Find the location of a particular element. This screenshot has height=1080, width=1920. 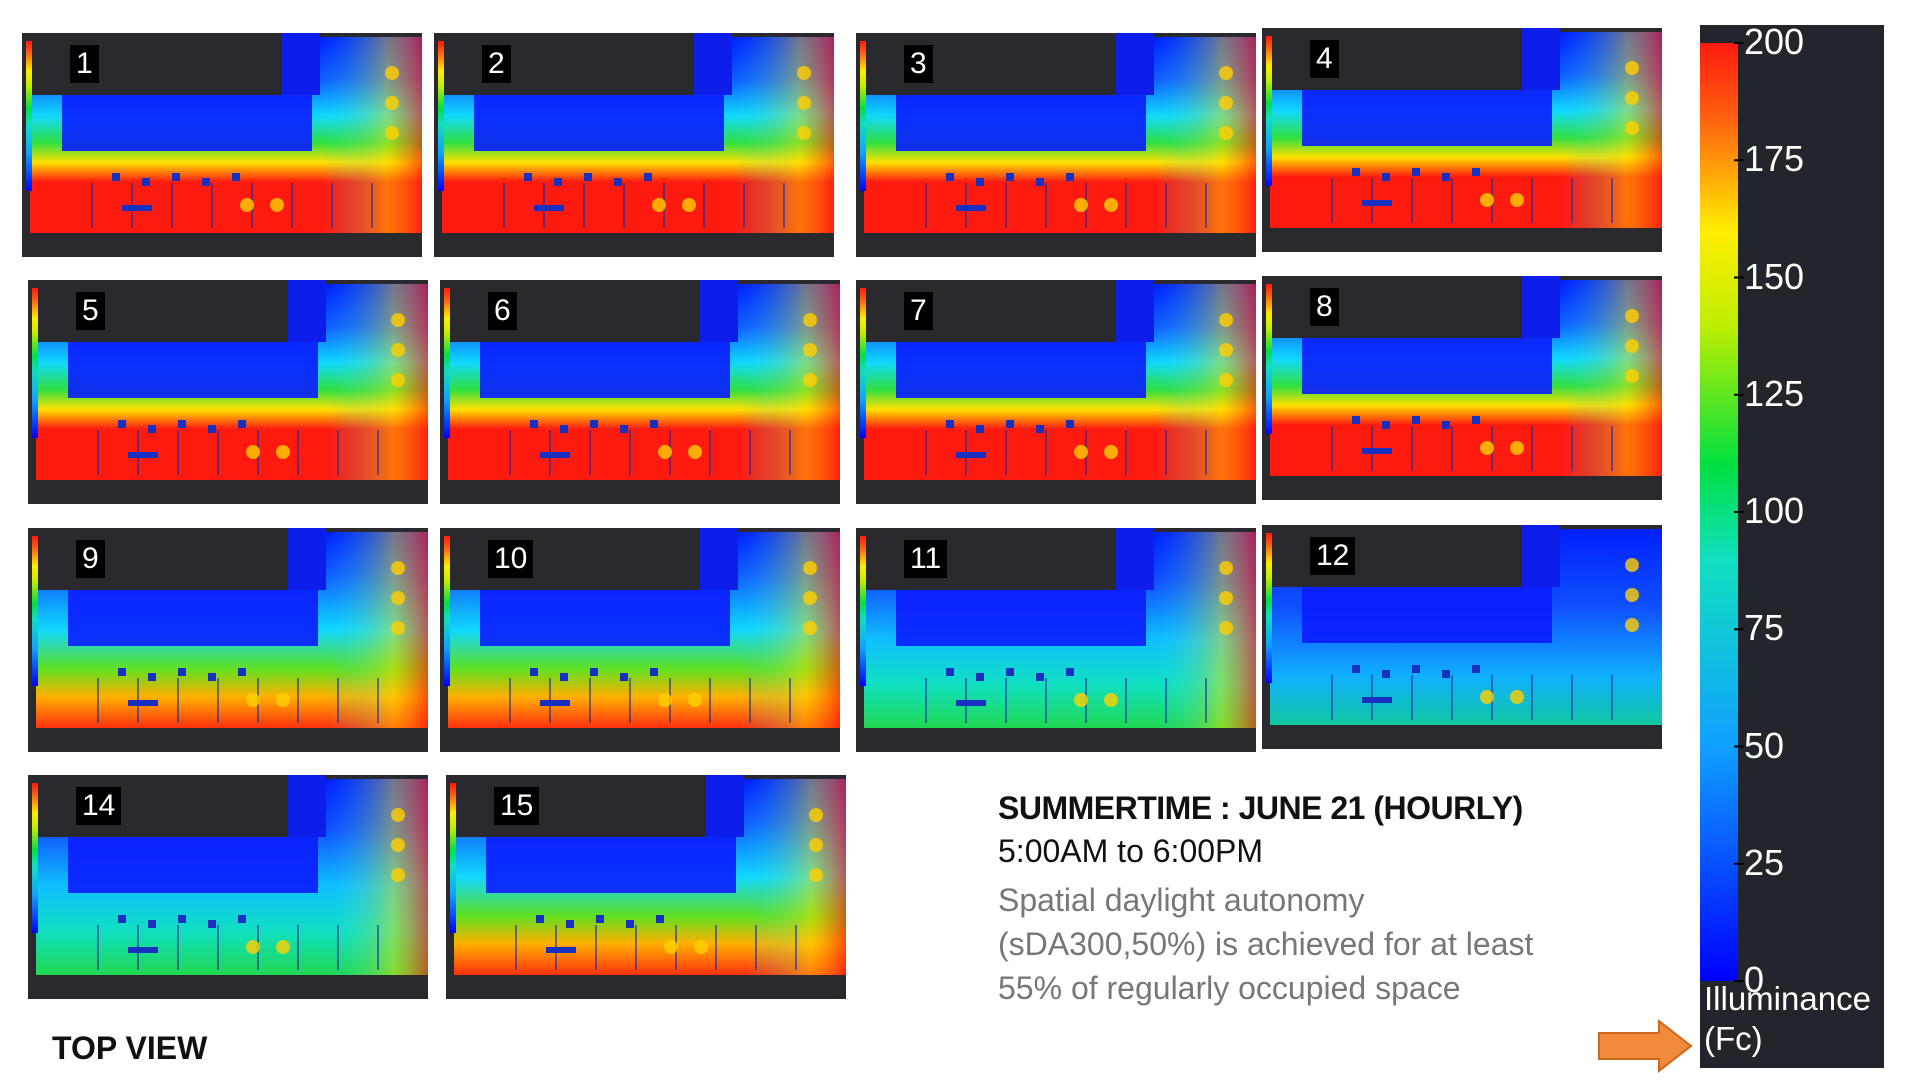

legend-color-bar is located at coordinates (1719, 512).